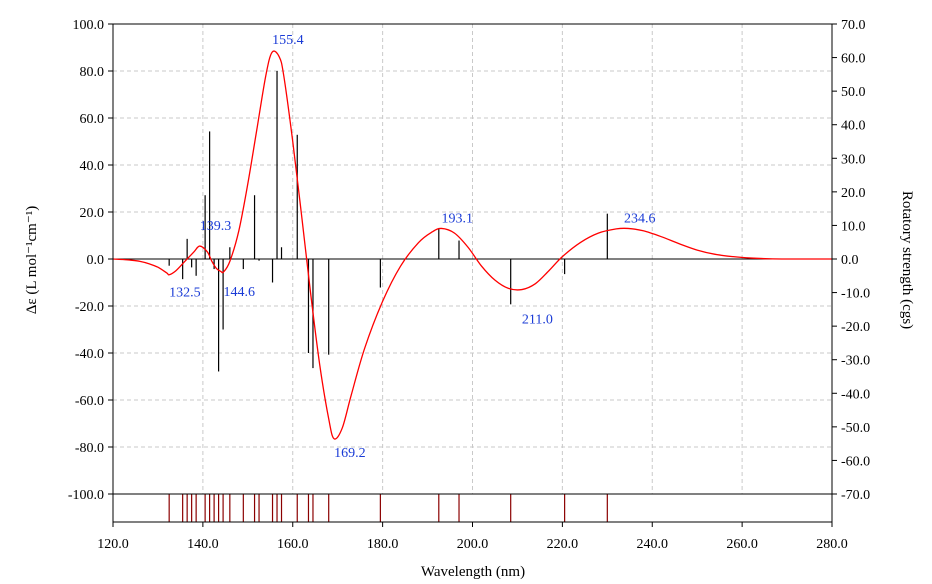  I want to click on peak-label: 193.1, so click(457, 218).